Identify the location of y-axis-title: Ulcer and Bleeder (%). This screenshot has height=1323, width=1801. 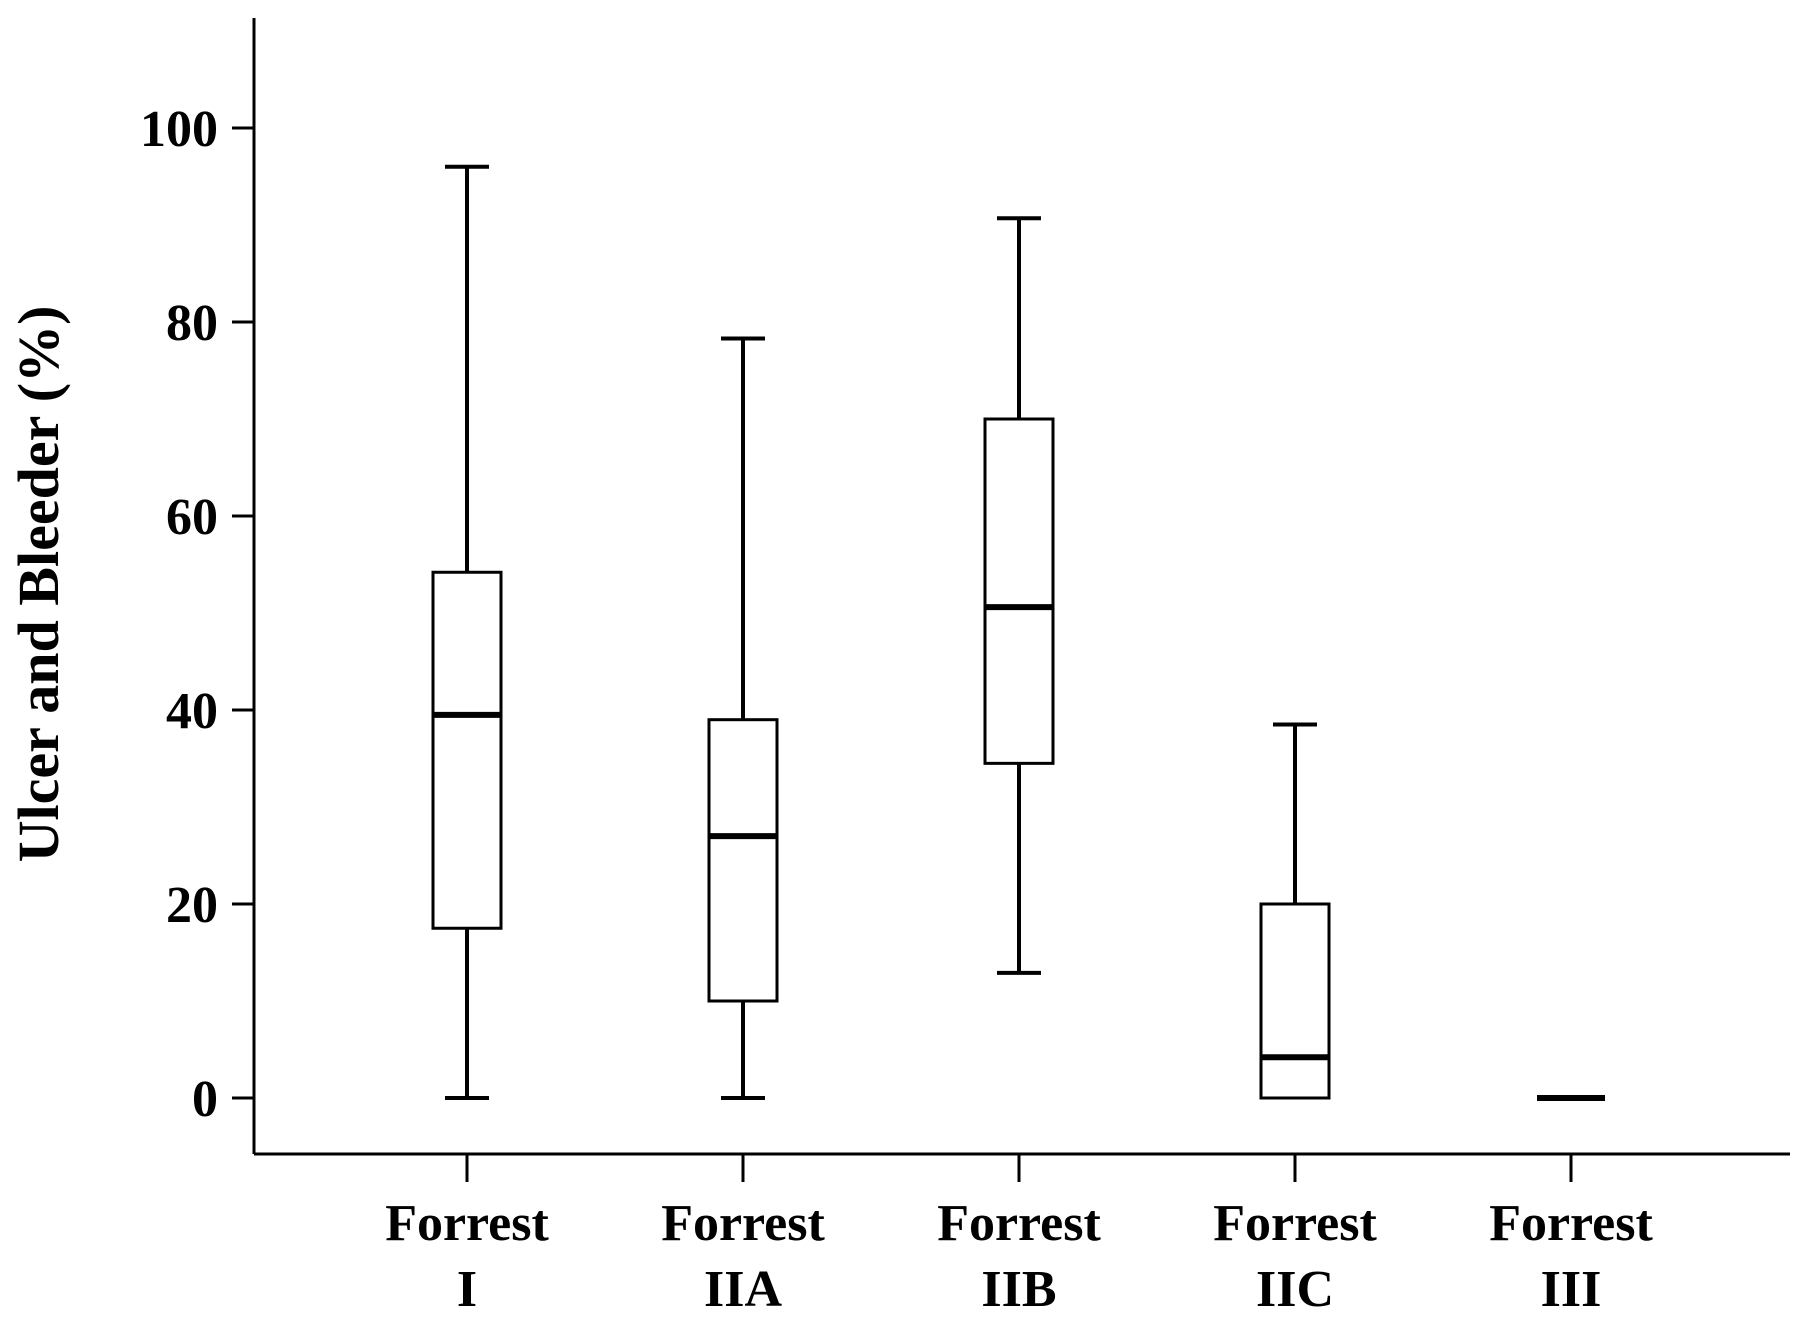
(38, 584).